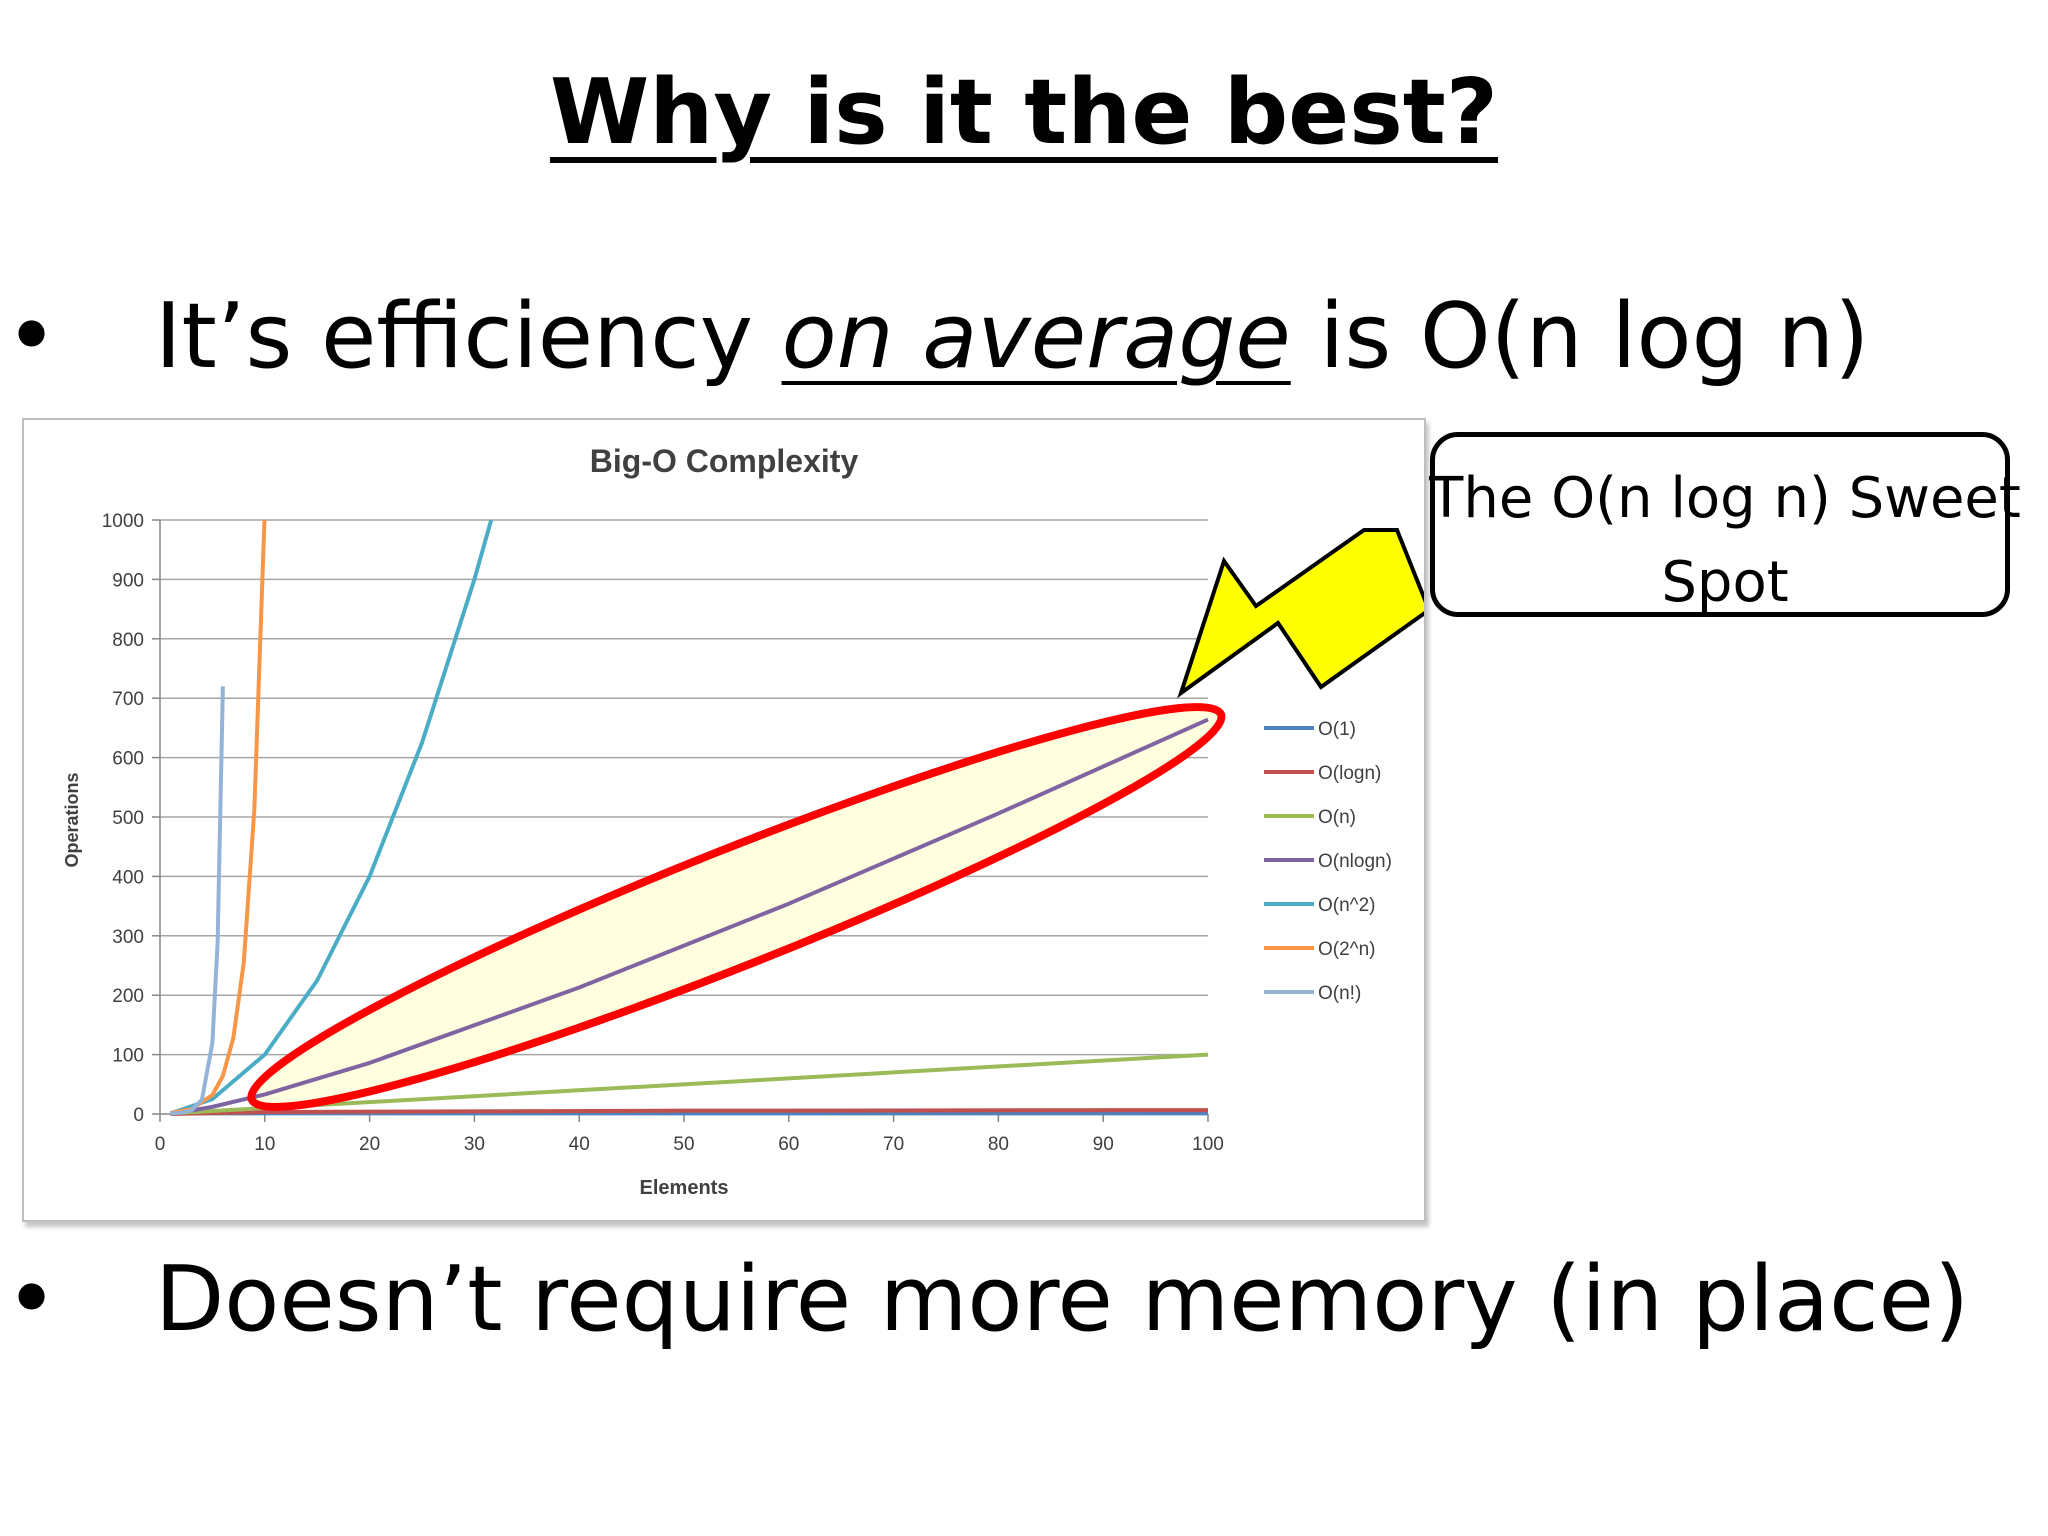  I want to click on y-tick-label-100: 100, so click(128, 1056).